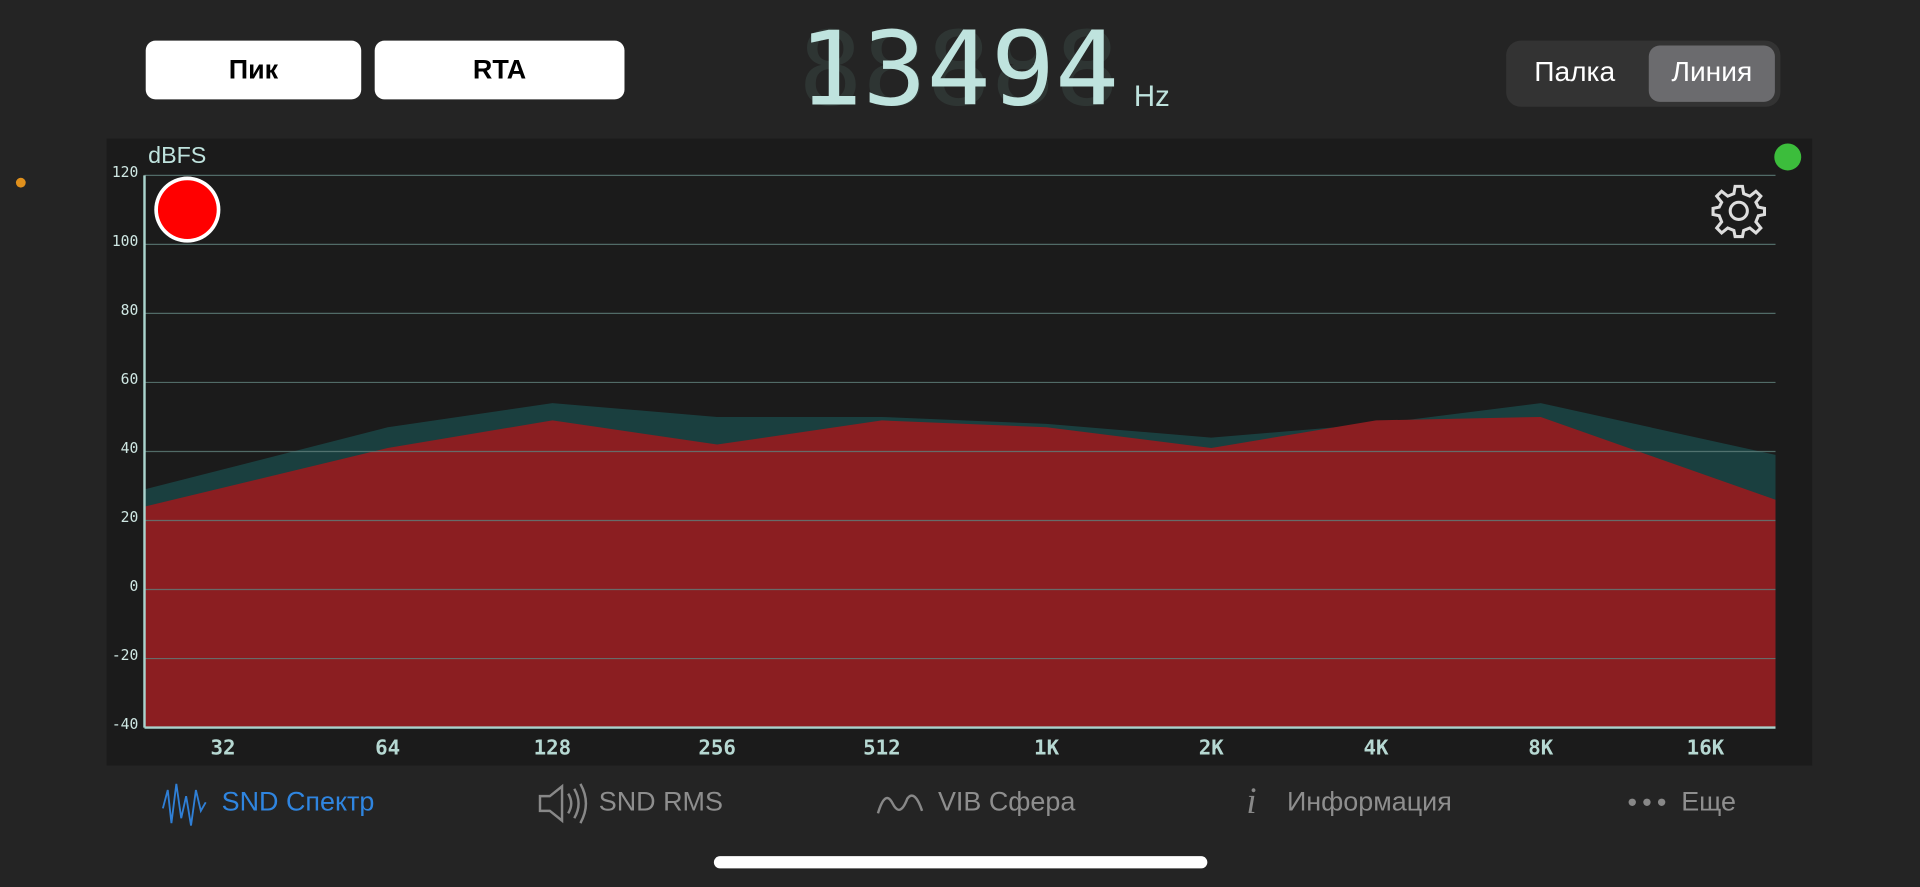  Describe the element at coordinates (563, 803) in the screenshot. I see `speaker-icon` at that location.